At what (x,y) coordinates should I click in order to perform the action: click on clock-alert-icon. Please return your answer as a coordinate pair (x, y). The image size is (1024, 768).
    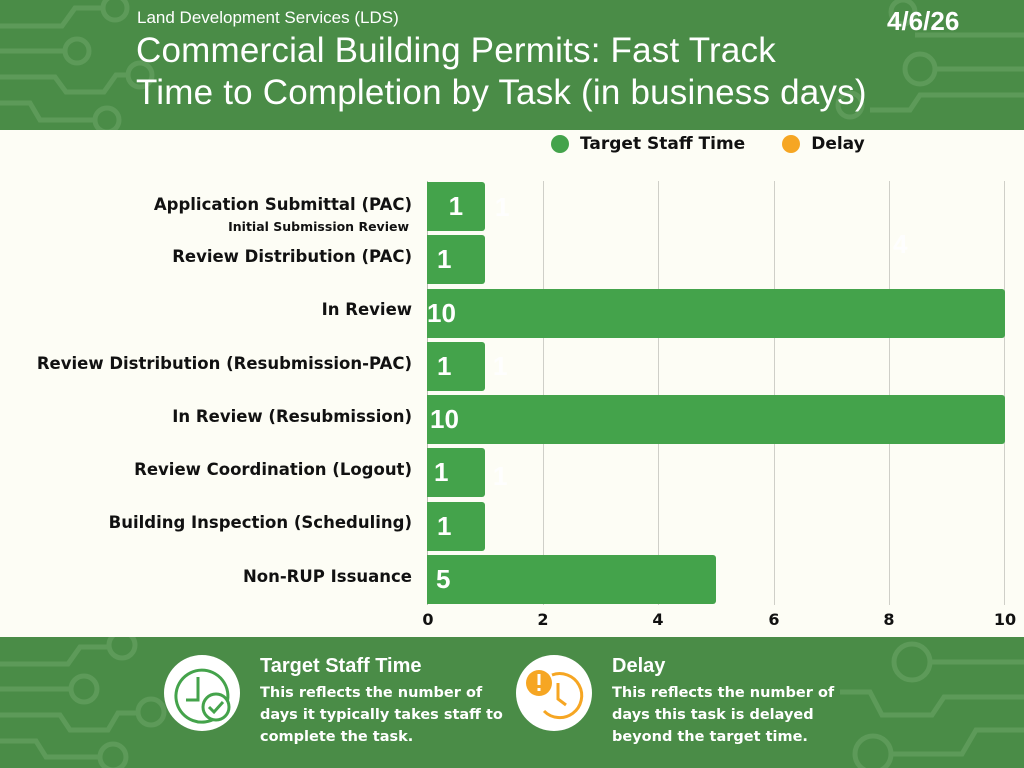
    Looking at the image, I should click on (554, 693).